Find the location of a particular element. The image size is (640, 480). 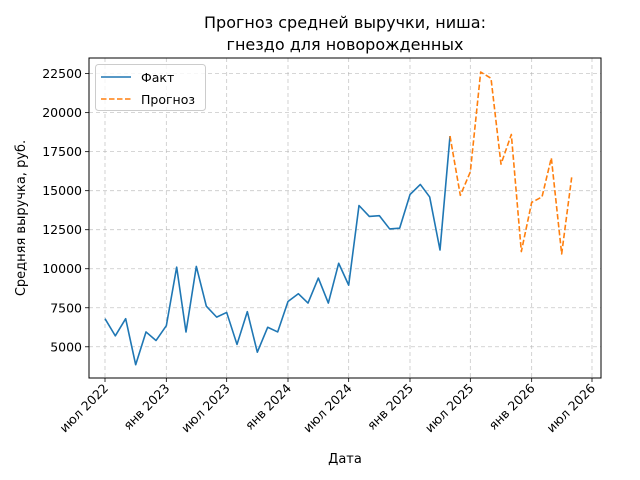

chart-title-line-2: гнездо для новорожденных is located at coordinates (345, 44).